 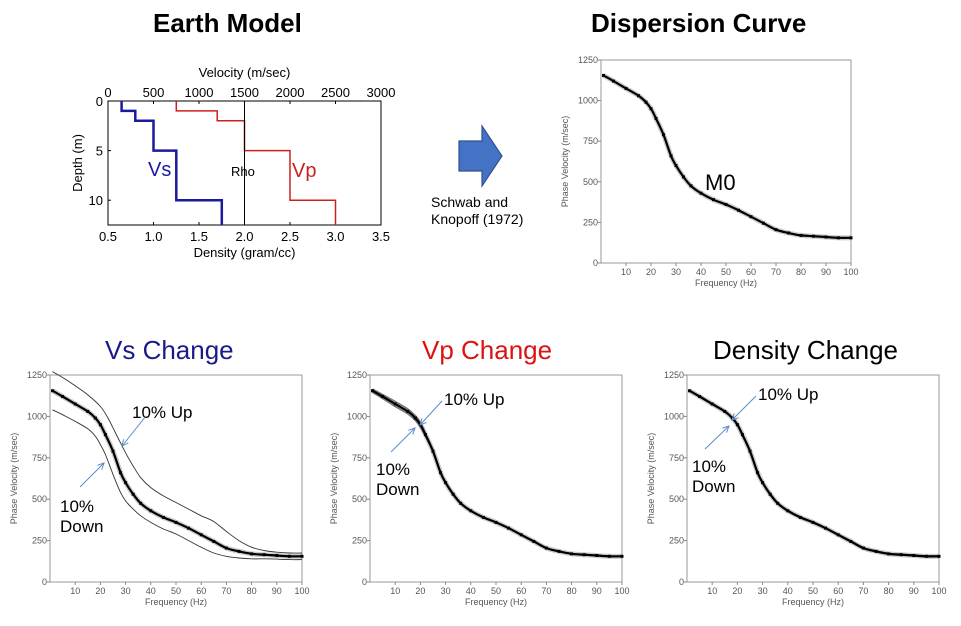 I want to click on density-tick-label: 0.5, so click(x=108, y=236).